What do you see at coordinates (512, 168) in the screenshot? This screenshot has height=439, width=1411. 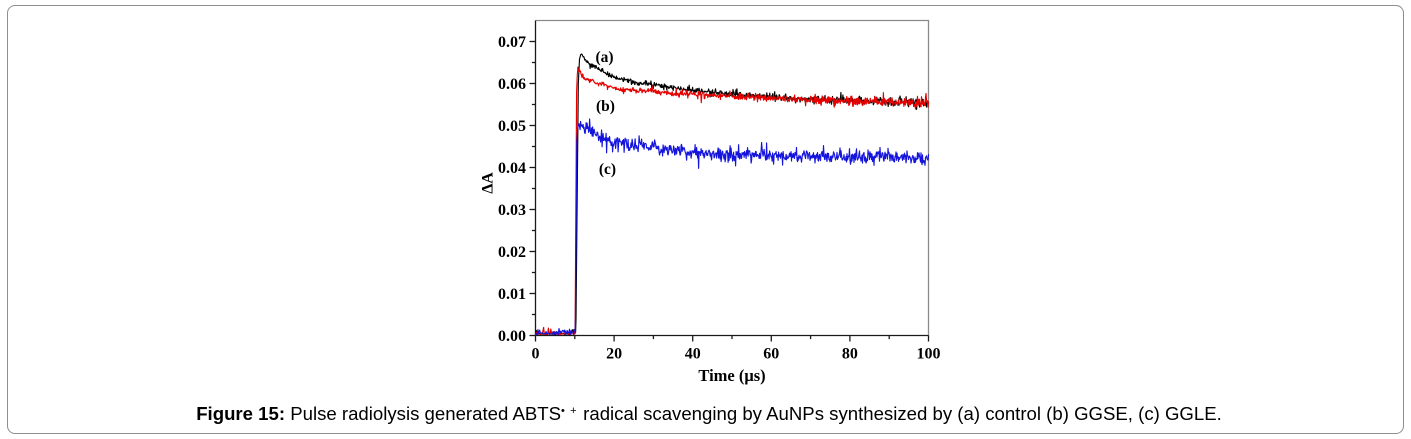 I see `svg-text: 0.04` at bounding box center [512, 168].